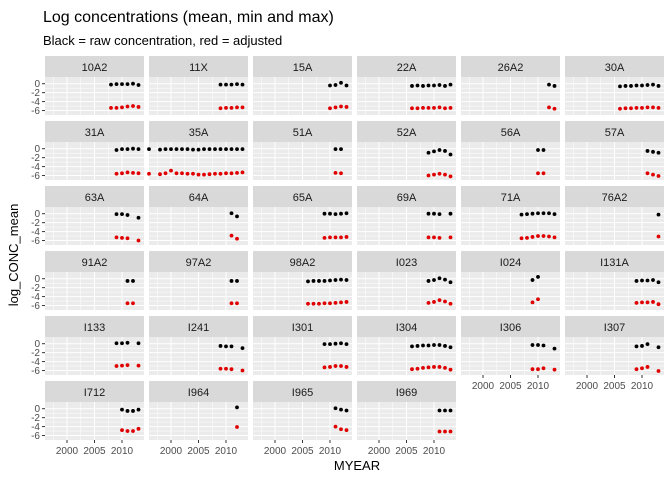 The width and height of the screenshot is (672, 480). I want to click on facet-strip-label: I023, so click(406, 263).